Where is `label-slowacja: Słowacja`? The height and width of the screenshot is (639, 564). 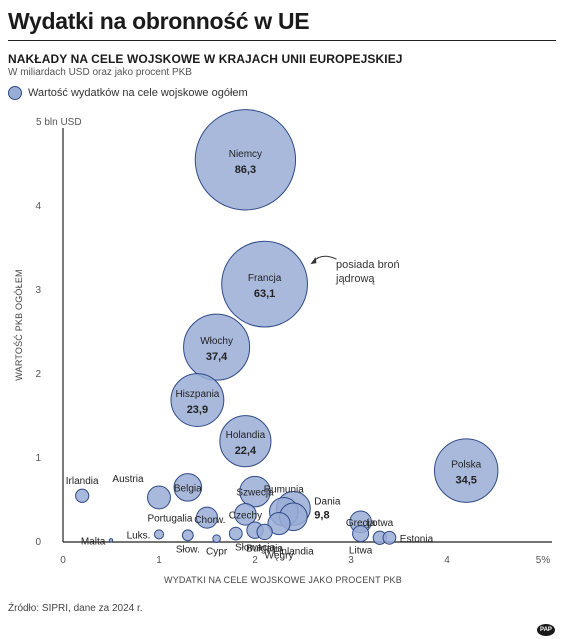 label-slowacja: Słowacja is located at coordinates (255, 547).